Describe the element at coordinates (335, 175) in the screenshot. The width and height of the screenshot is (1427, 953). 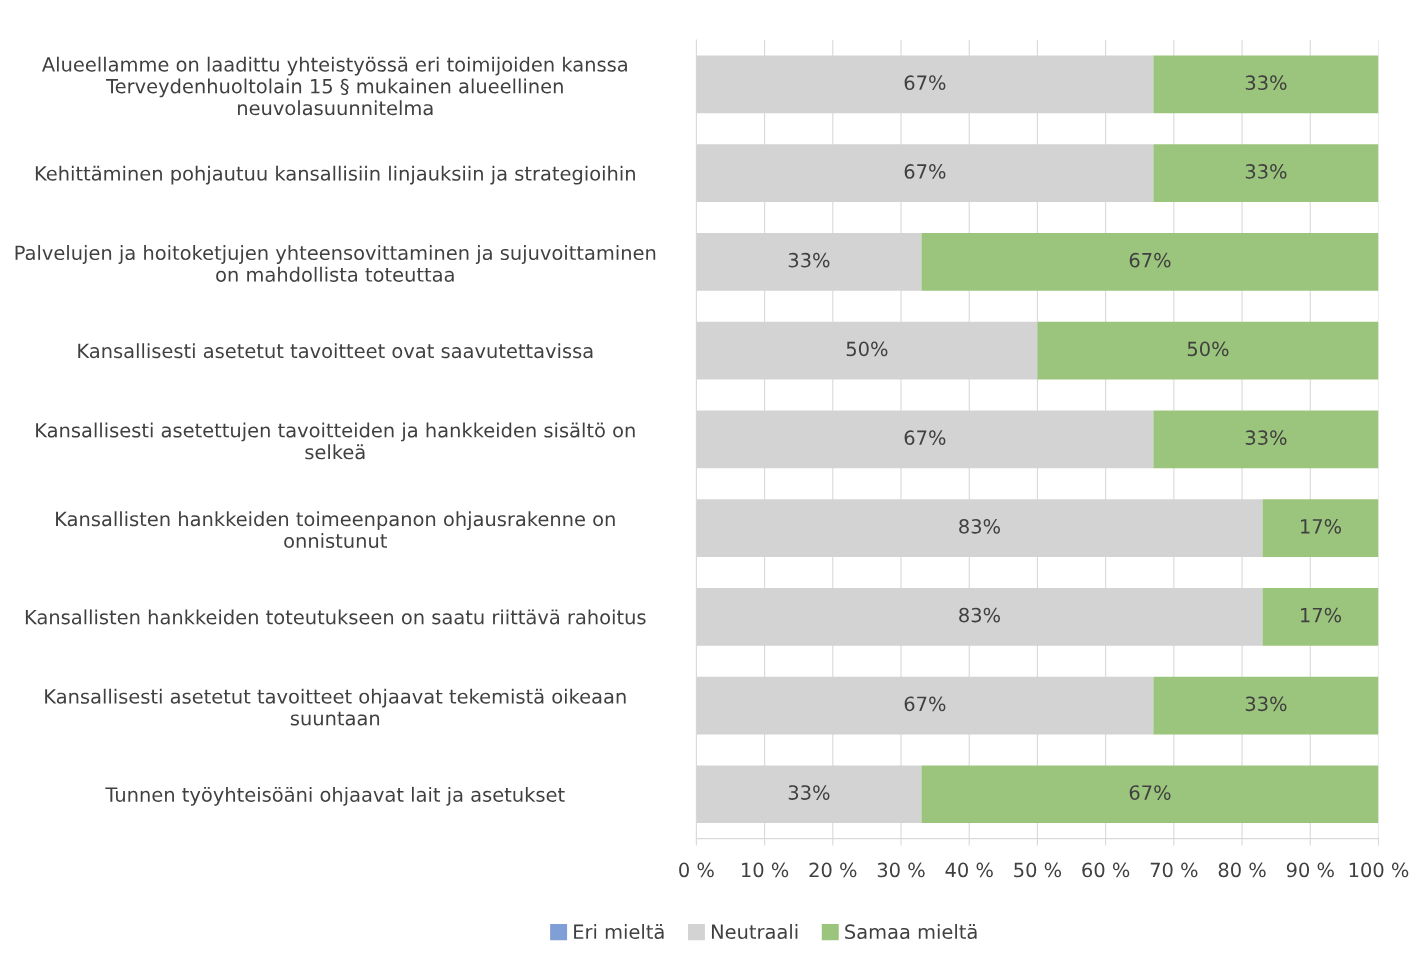
I see `y-tick-label: Kehittäminen pohjautuu kansallisiin linjauksiin ja strategioihin` at that location.